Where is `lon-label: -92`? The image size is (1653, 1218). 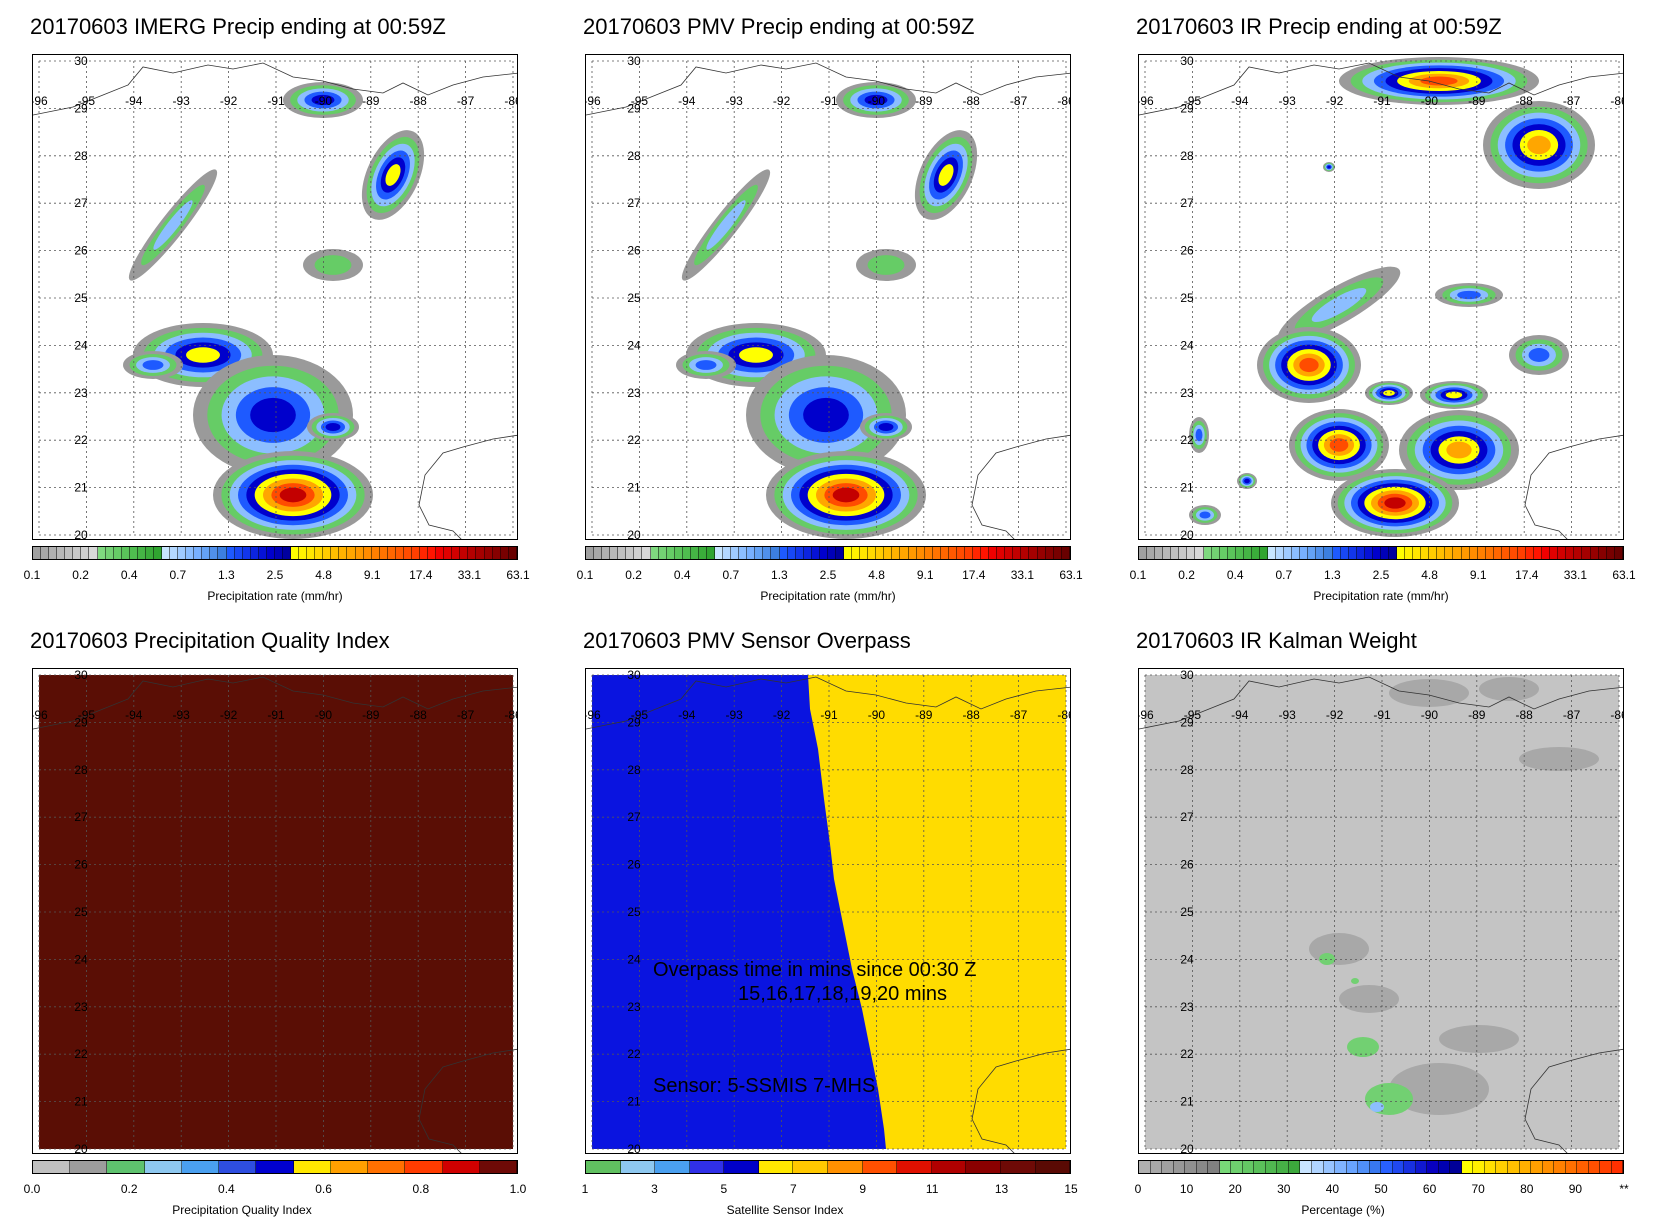 lon-label: -92 is located at coordinates (229, 715).